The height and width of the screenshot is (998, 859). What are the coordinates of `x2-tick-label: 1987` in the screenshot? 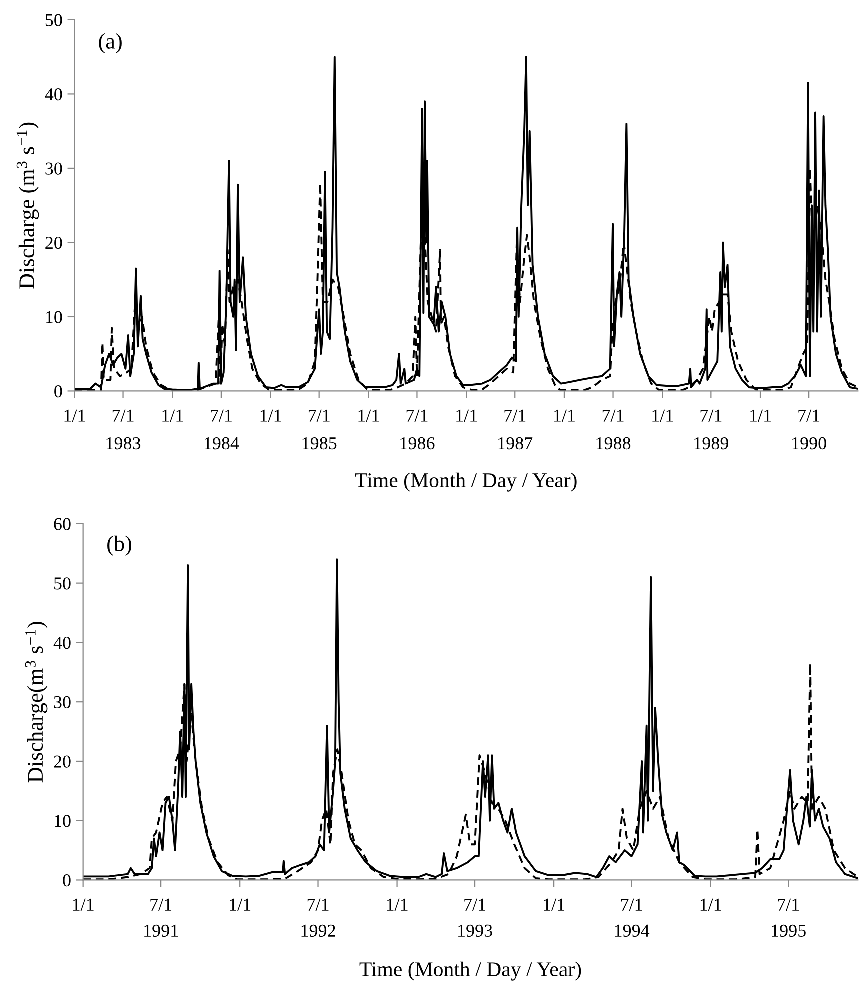 It's located at (515, 443).